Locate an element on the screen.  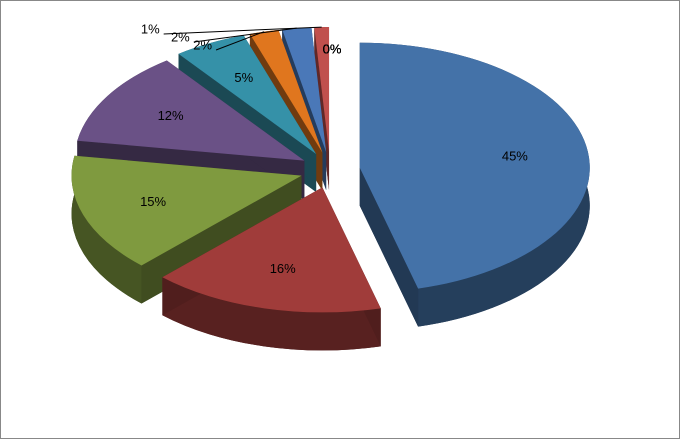
data-label: 45% is located at coordinates (515, 155).